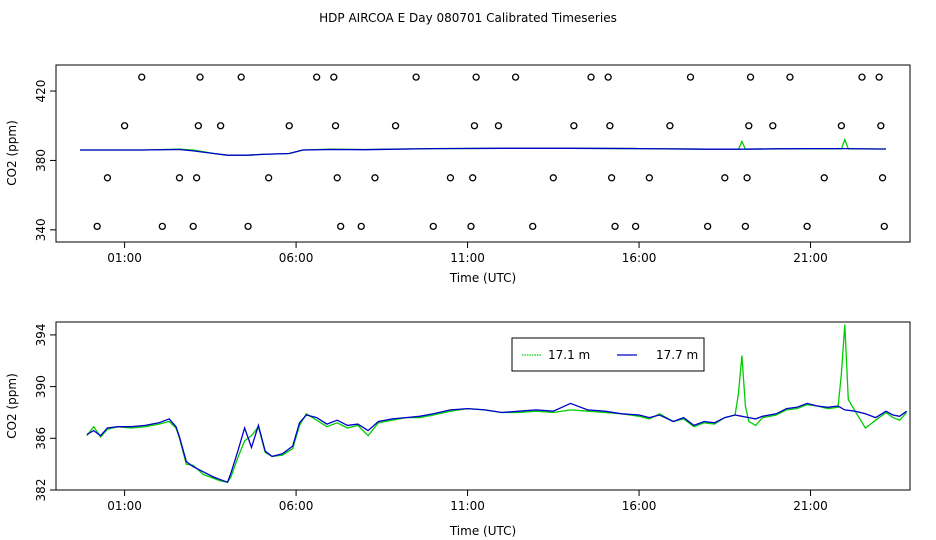 The image size is (936, 540). What do you see at coordinates (483, 146) in the screenshot?
I see `series-line-17-1m` at bounding box center [483, 146].